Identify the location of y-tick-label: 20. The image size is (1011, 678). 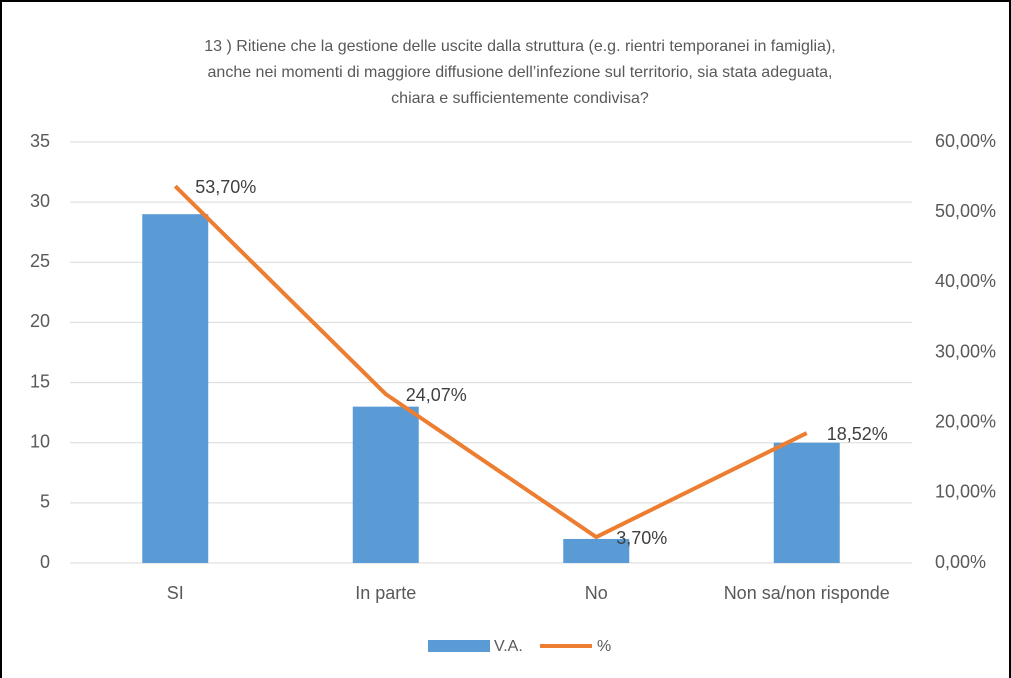
(40, 321).